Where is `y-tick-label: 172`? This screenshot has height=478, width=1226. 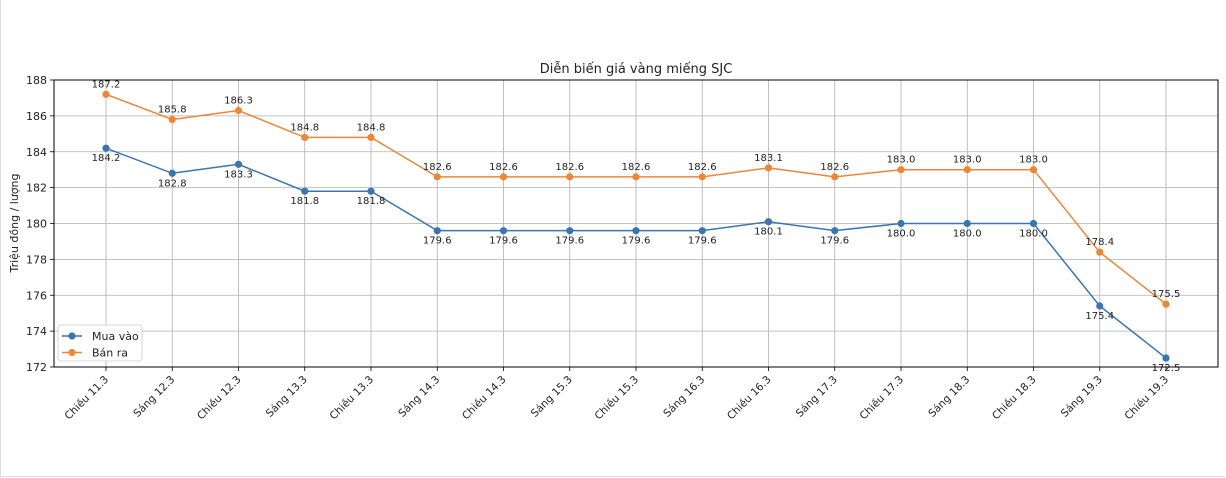
y-tick-label: 172 is located at coordinates (36, 367).